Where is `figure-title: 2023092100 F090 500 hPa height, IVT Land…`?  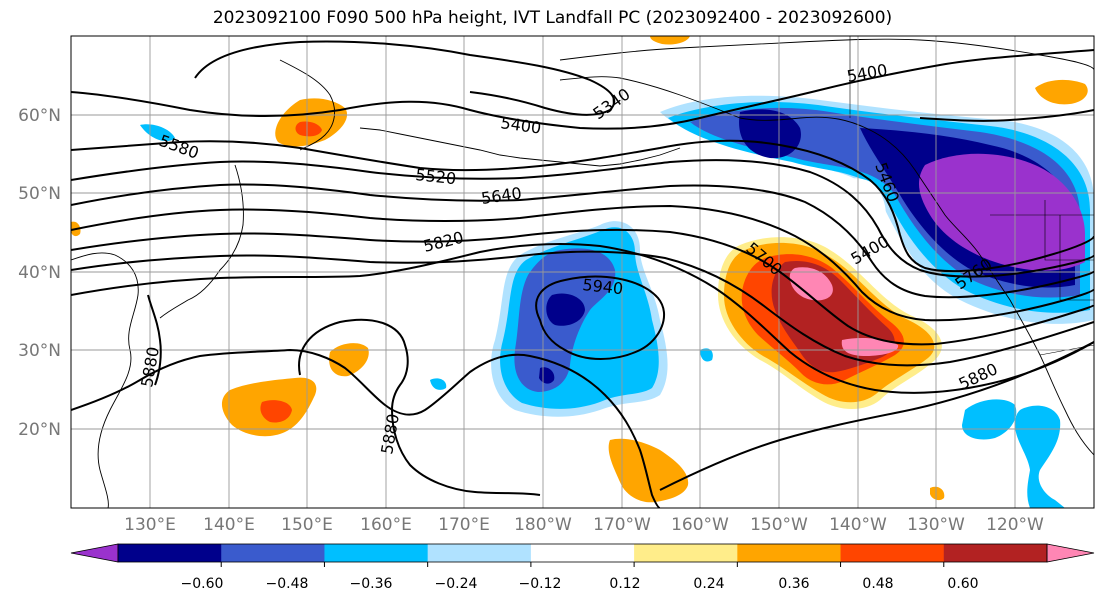 figure-title: 2023092100 F090 500 hPa height, IVT Land… is located at coordinates (552, 18).